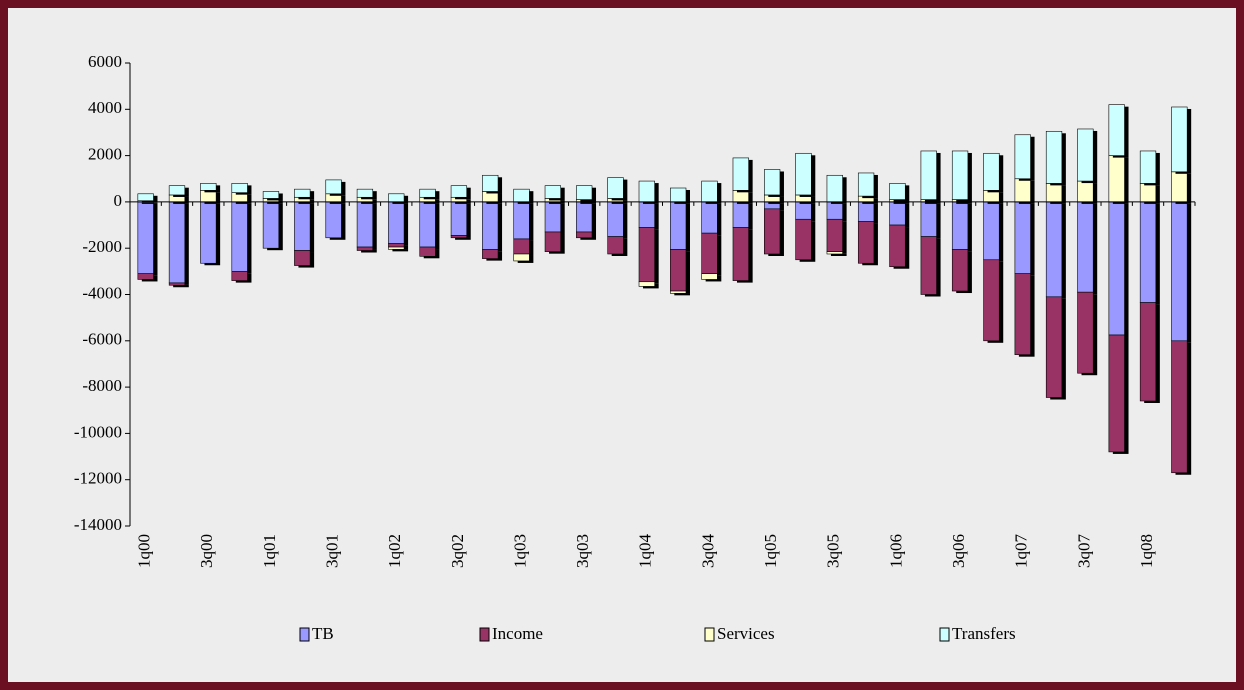 The image size is (1244, 690). I want to click on y-tick-label: -6000, so click(102, 339).